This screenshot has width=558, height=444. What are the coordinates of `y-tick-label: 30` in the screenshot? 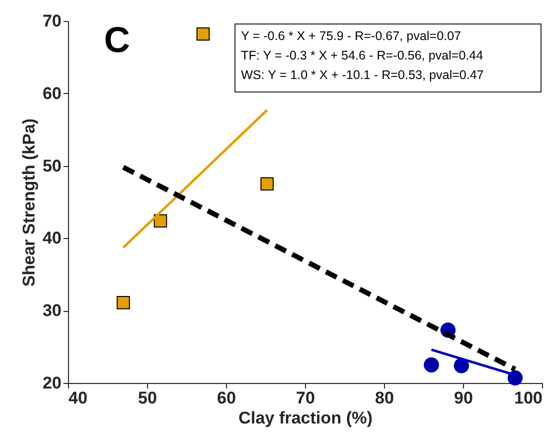 It's located at (52, 310).